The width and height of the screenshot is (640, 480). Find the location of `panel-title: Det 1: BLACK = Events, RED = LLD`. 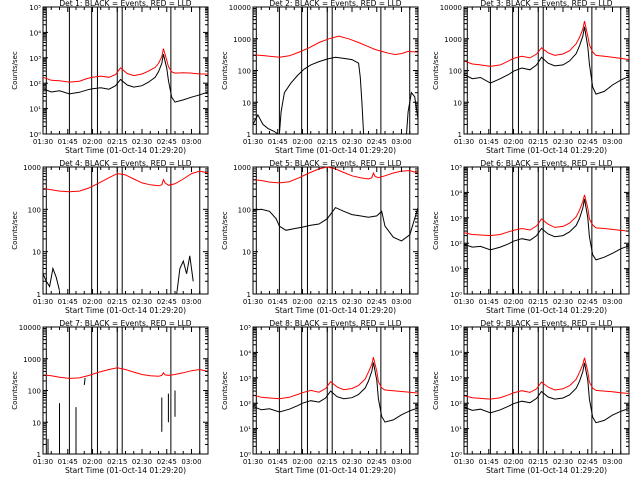

panel-title: Det 1: BLACK = Events, RED = LLD is located at coordinates (125, 4).